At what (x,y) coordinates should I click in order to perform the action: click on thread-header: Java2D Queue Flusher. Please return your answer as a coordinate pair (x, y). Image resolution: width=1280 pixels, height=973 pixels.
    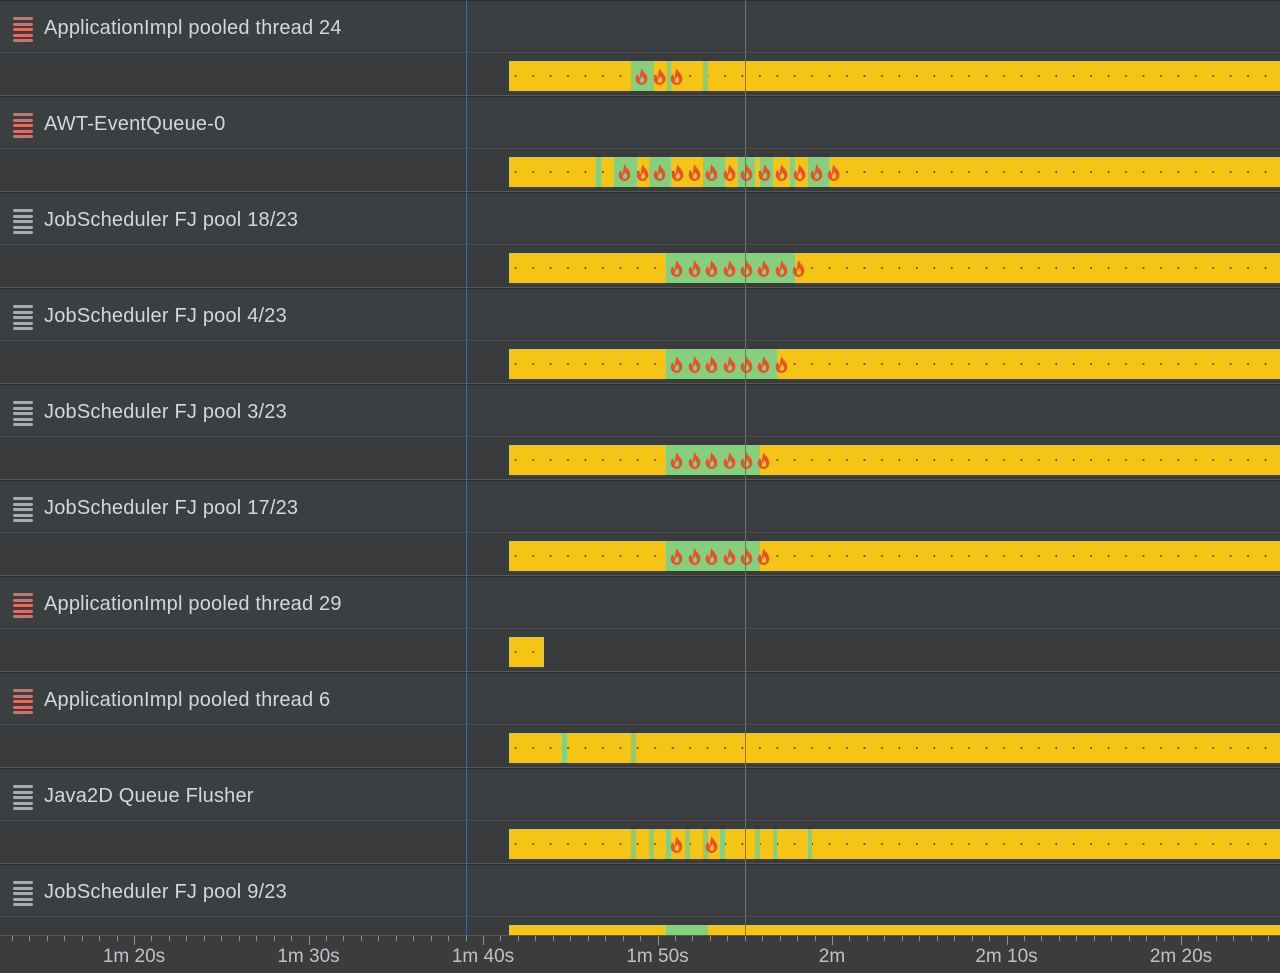
    Looking at the image, I should click on (640, 794).